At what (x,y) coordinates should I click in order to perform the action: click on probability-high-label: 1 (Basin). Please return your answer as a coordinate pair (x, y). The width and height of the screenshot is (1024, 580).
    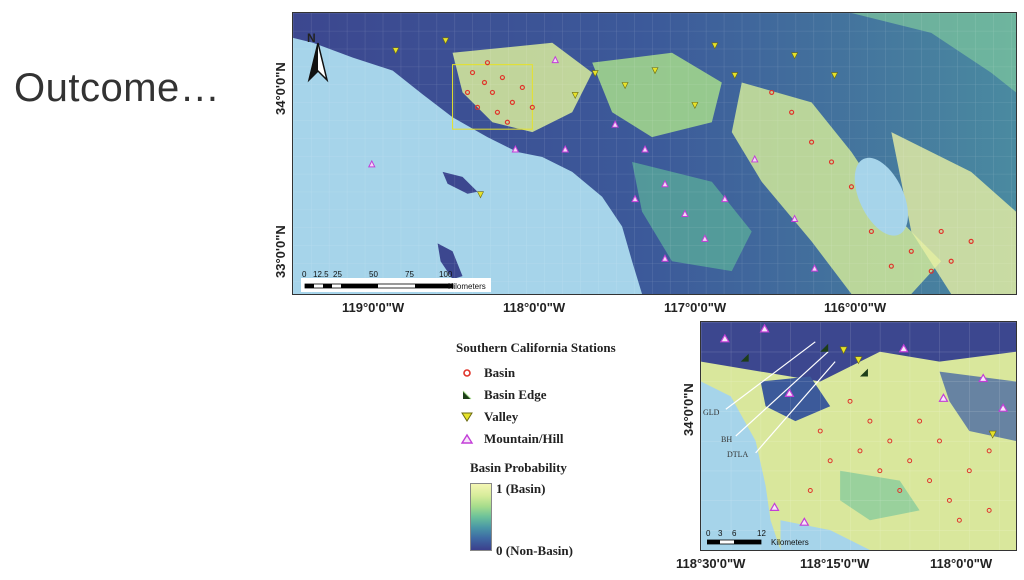
    Looking at the image, I should click on (521, 488).